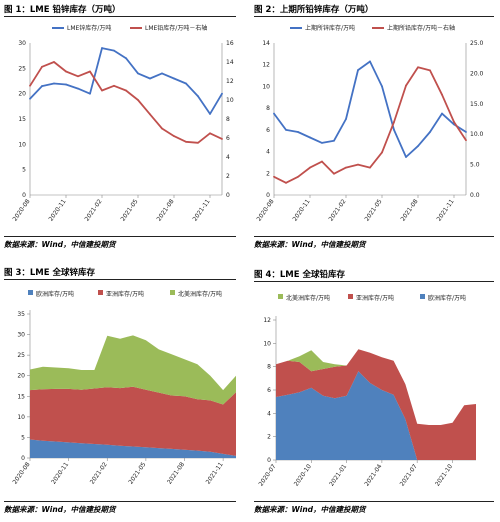 This screenshot has width=500, height=522. What do you see at coordinates (374, 281) in the screenshot?
I see `figure-4-title-rule` at bounding box center [374, 281].